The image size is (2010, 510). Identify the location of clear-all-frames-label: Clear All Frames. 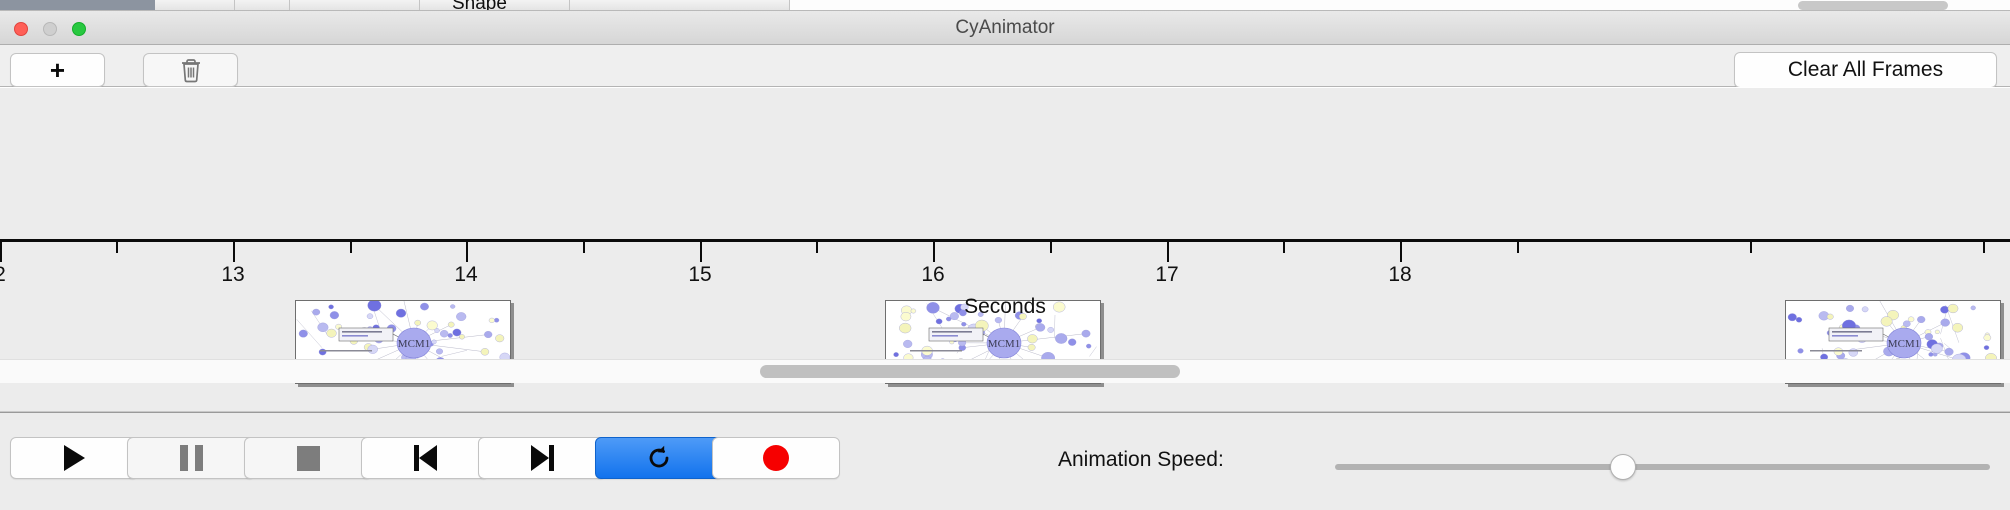
(1865, 69).